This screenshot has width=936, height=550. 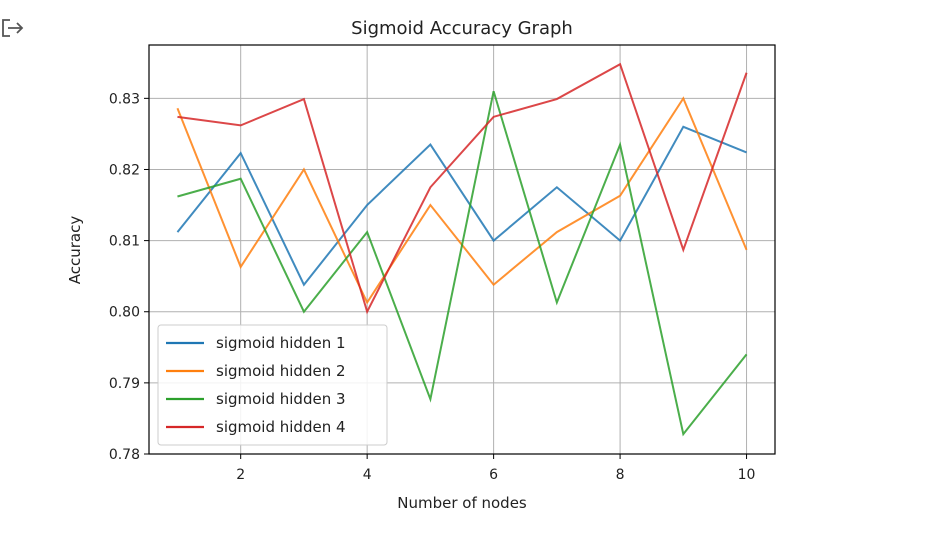 What do you see at coordinates (367, 475) in the screenshot?
I see `x-tick-label: 4` at bounding box center [367, 475].